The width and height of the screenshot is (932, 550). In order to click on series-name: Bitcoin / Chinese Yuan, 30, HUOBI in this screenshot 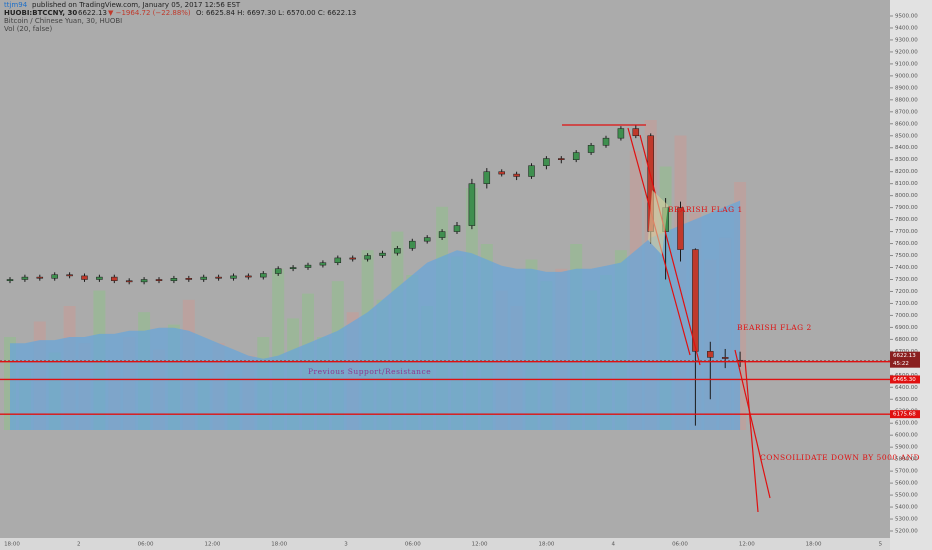, I will do `click(63, 21)`.